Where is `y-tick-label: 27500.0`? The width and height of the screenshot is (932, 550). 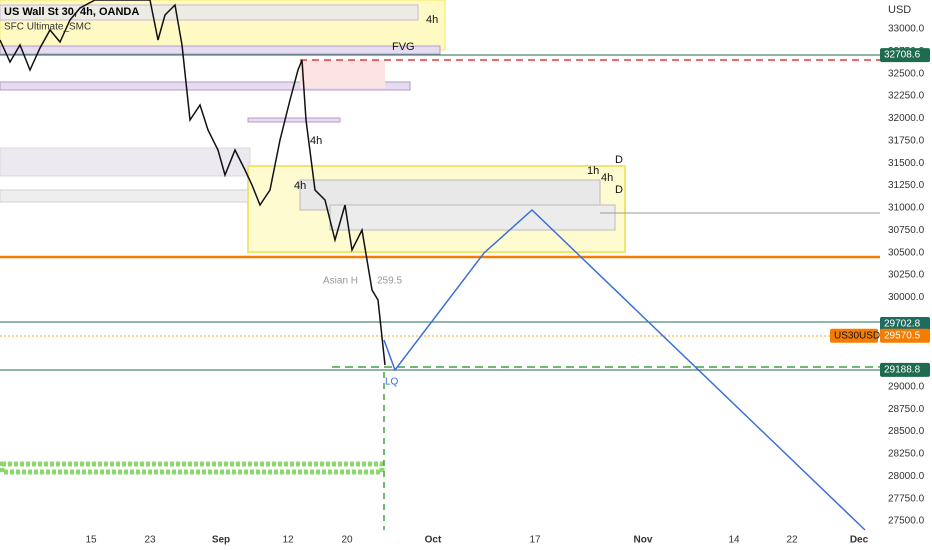 y-tick-label: 27500.0 is located at coordinates (906, 521).